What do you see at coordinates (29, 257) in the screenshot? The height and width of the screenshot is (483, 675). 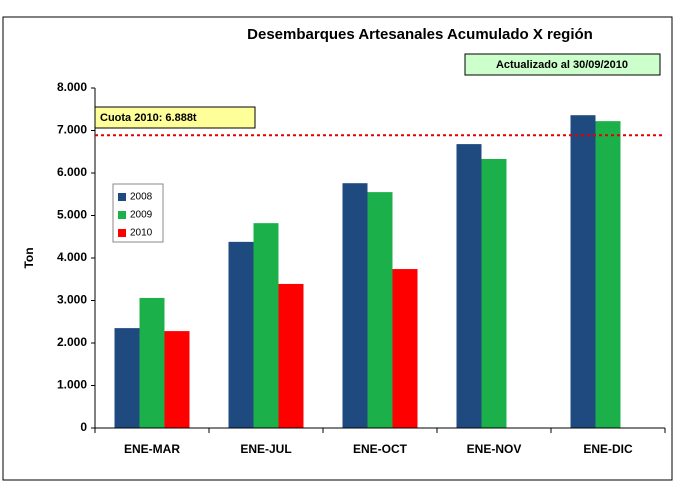 I see `y-axis-label: Ton` at bounding box center [29, 257].